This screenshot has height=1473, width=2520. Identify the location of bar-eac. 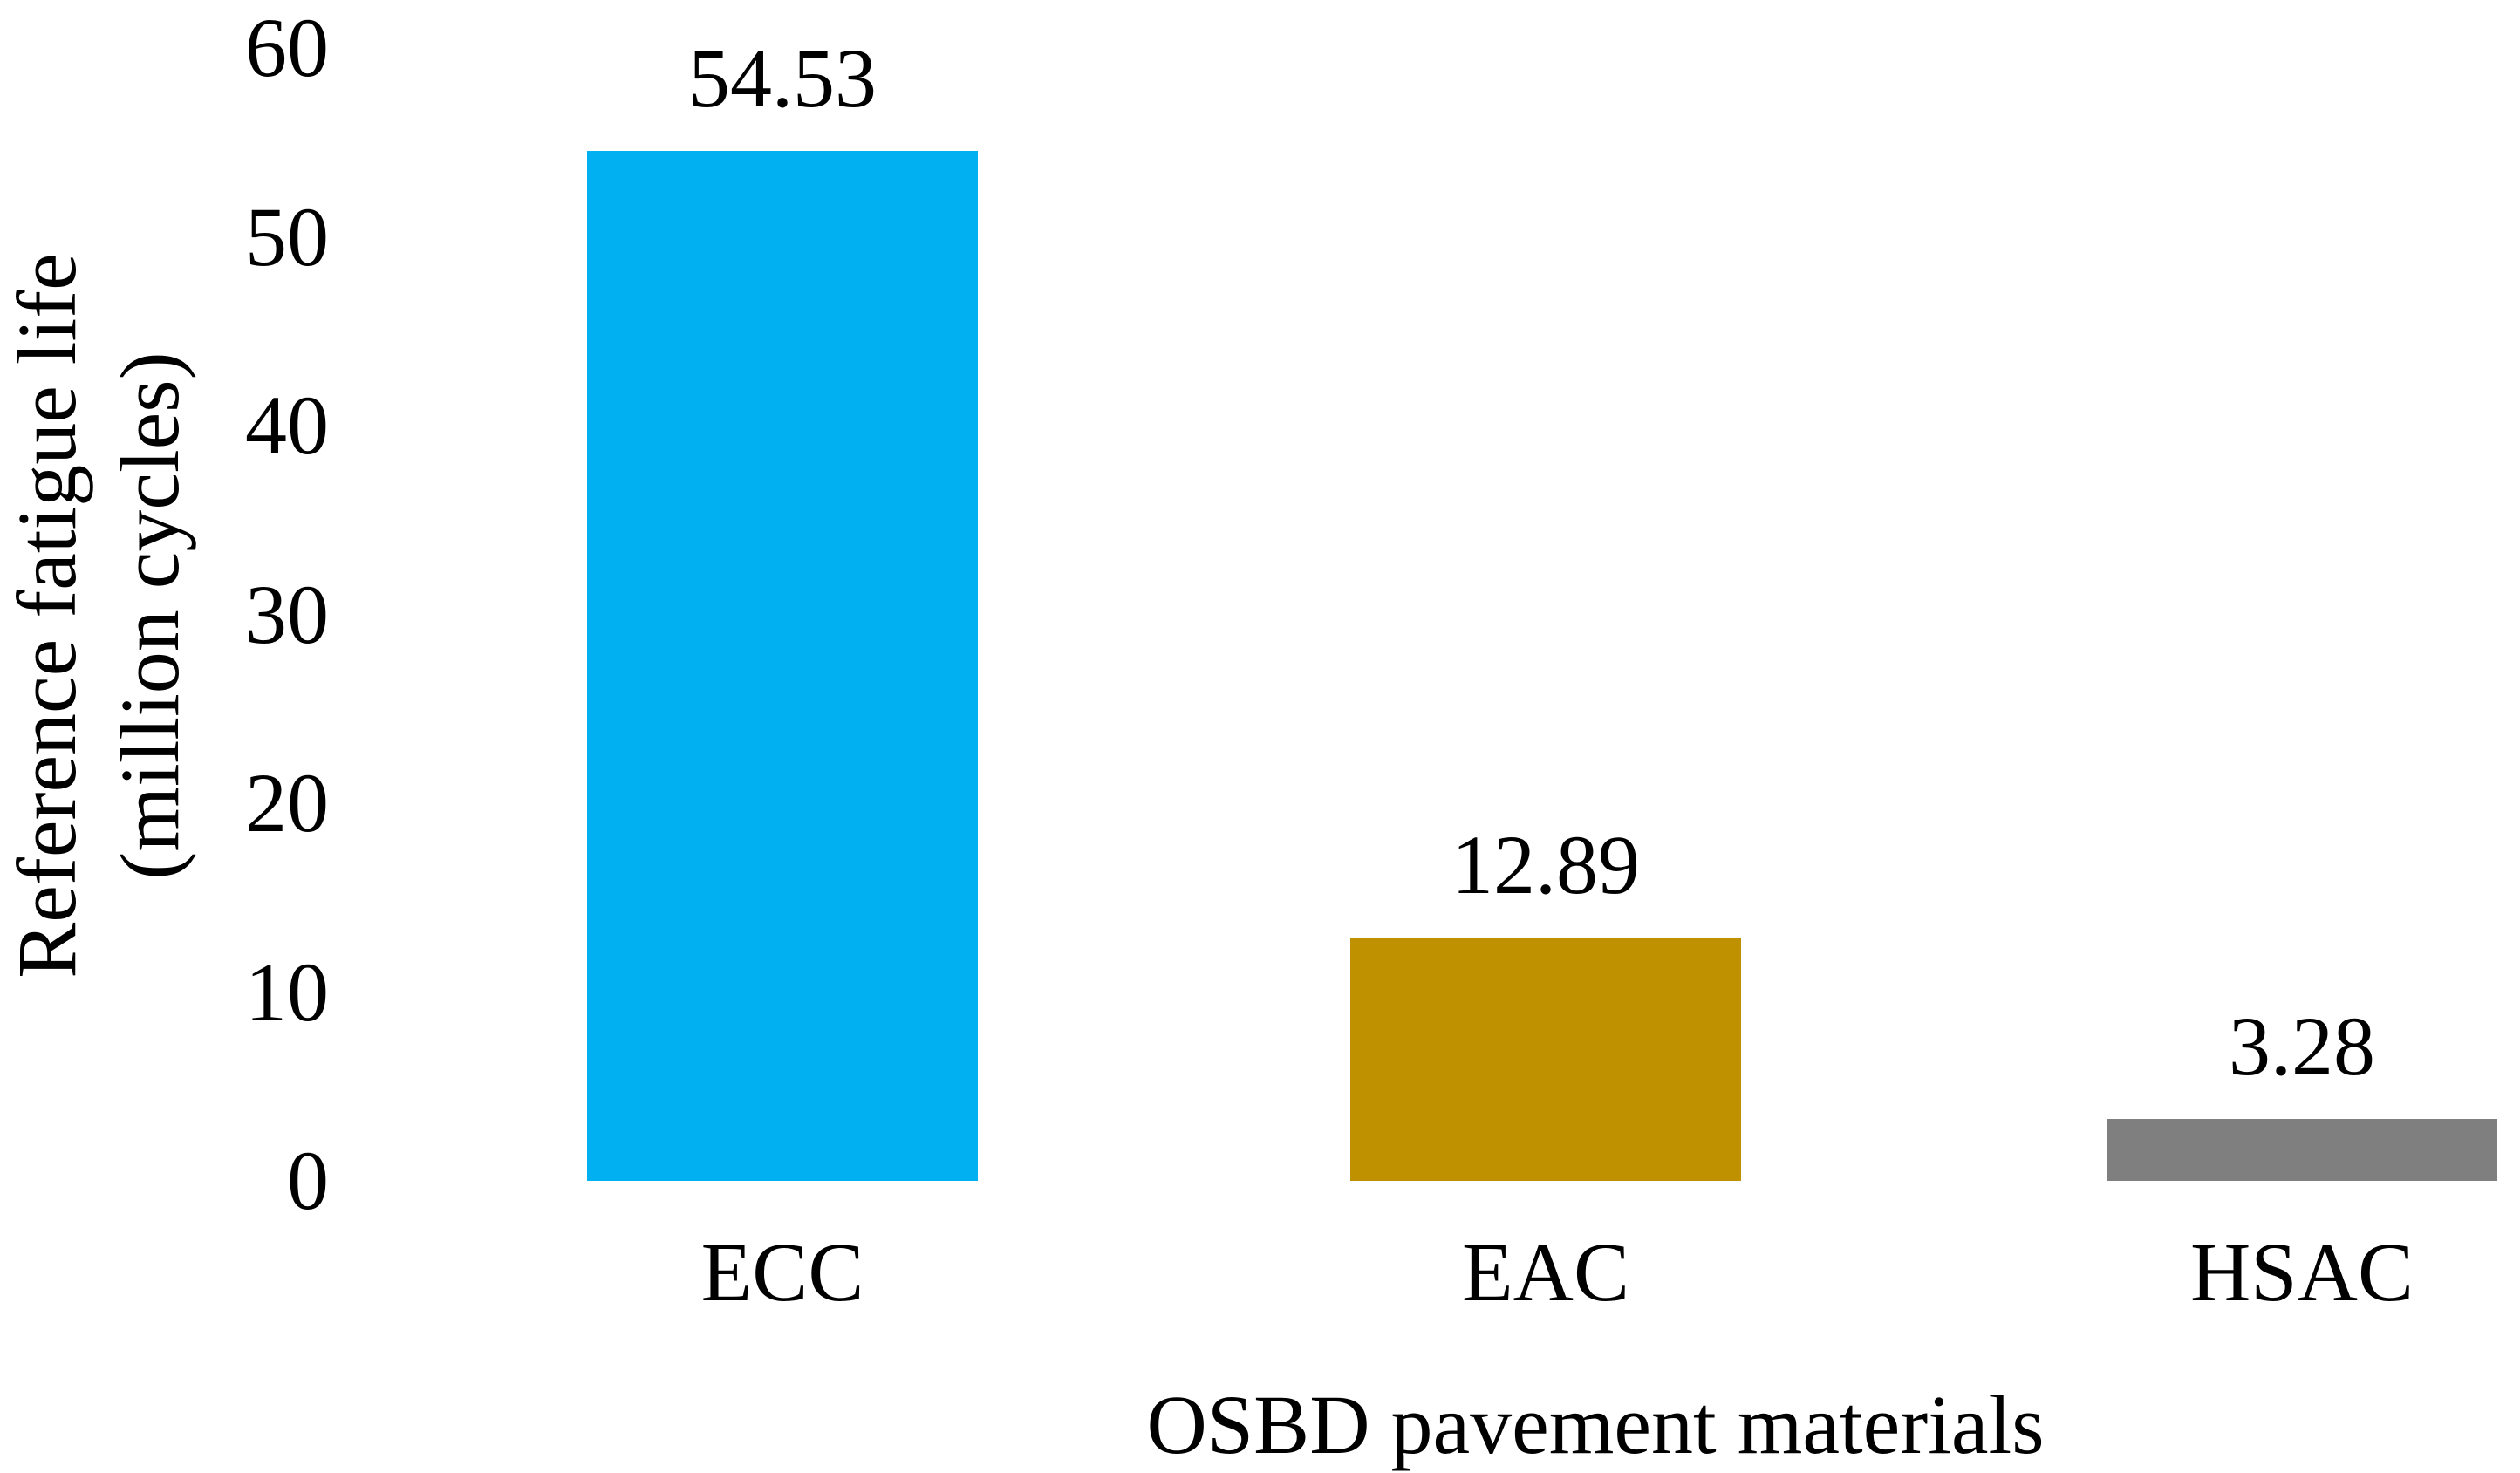
(1545, 1059).